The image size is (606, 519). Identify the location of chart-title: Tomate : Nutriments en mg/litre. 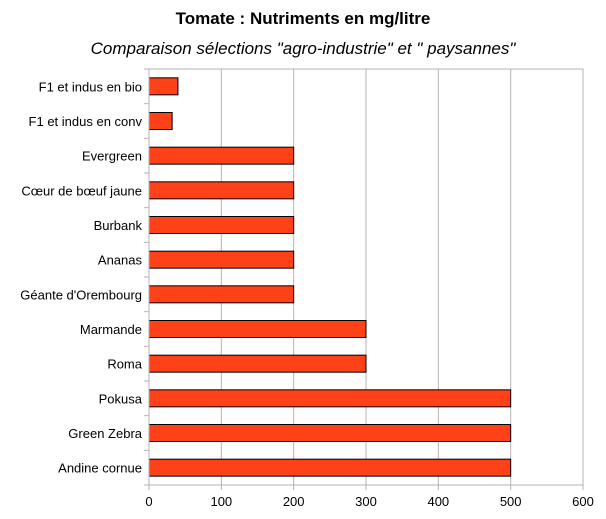
(303, 18).